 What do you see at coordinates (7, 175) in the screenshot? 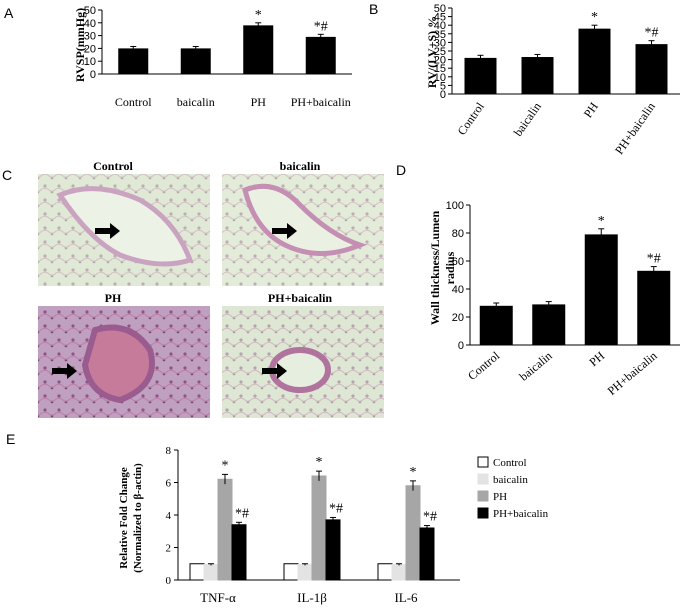
I see `panel-letter-c: C` at bounding box center [7, 175].